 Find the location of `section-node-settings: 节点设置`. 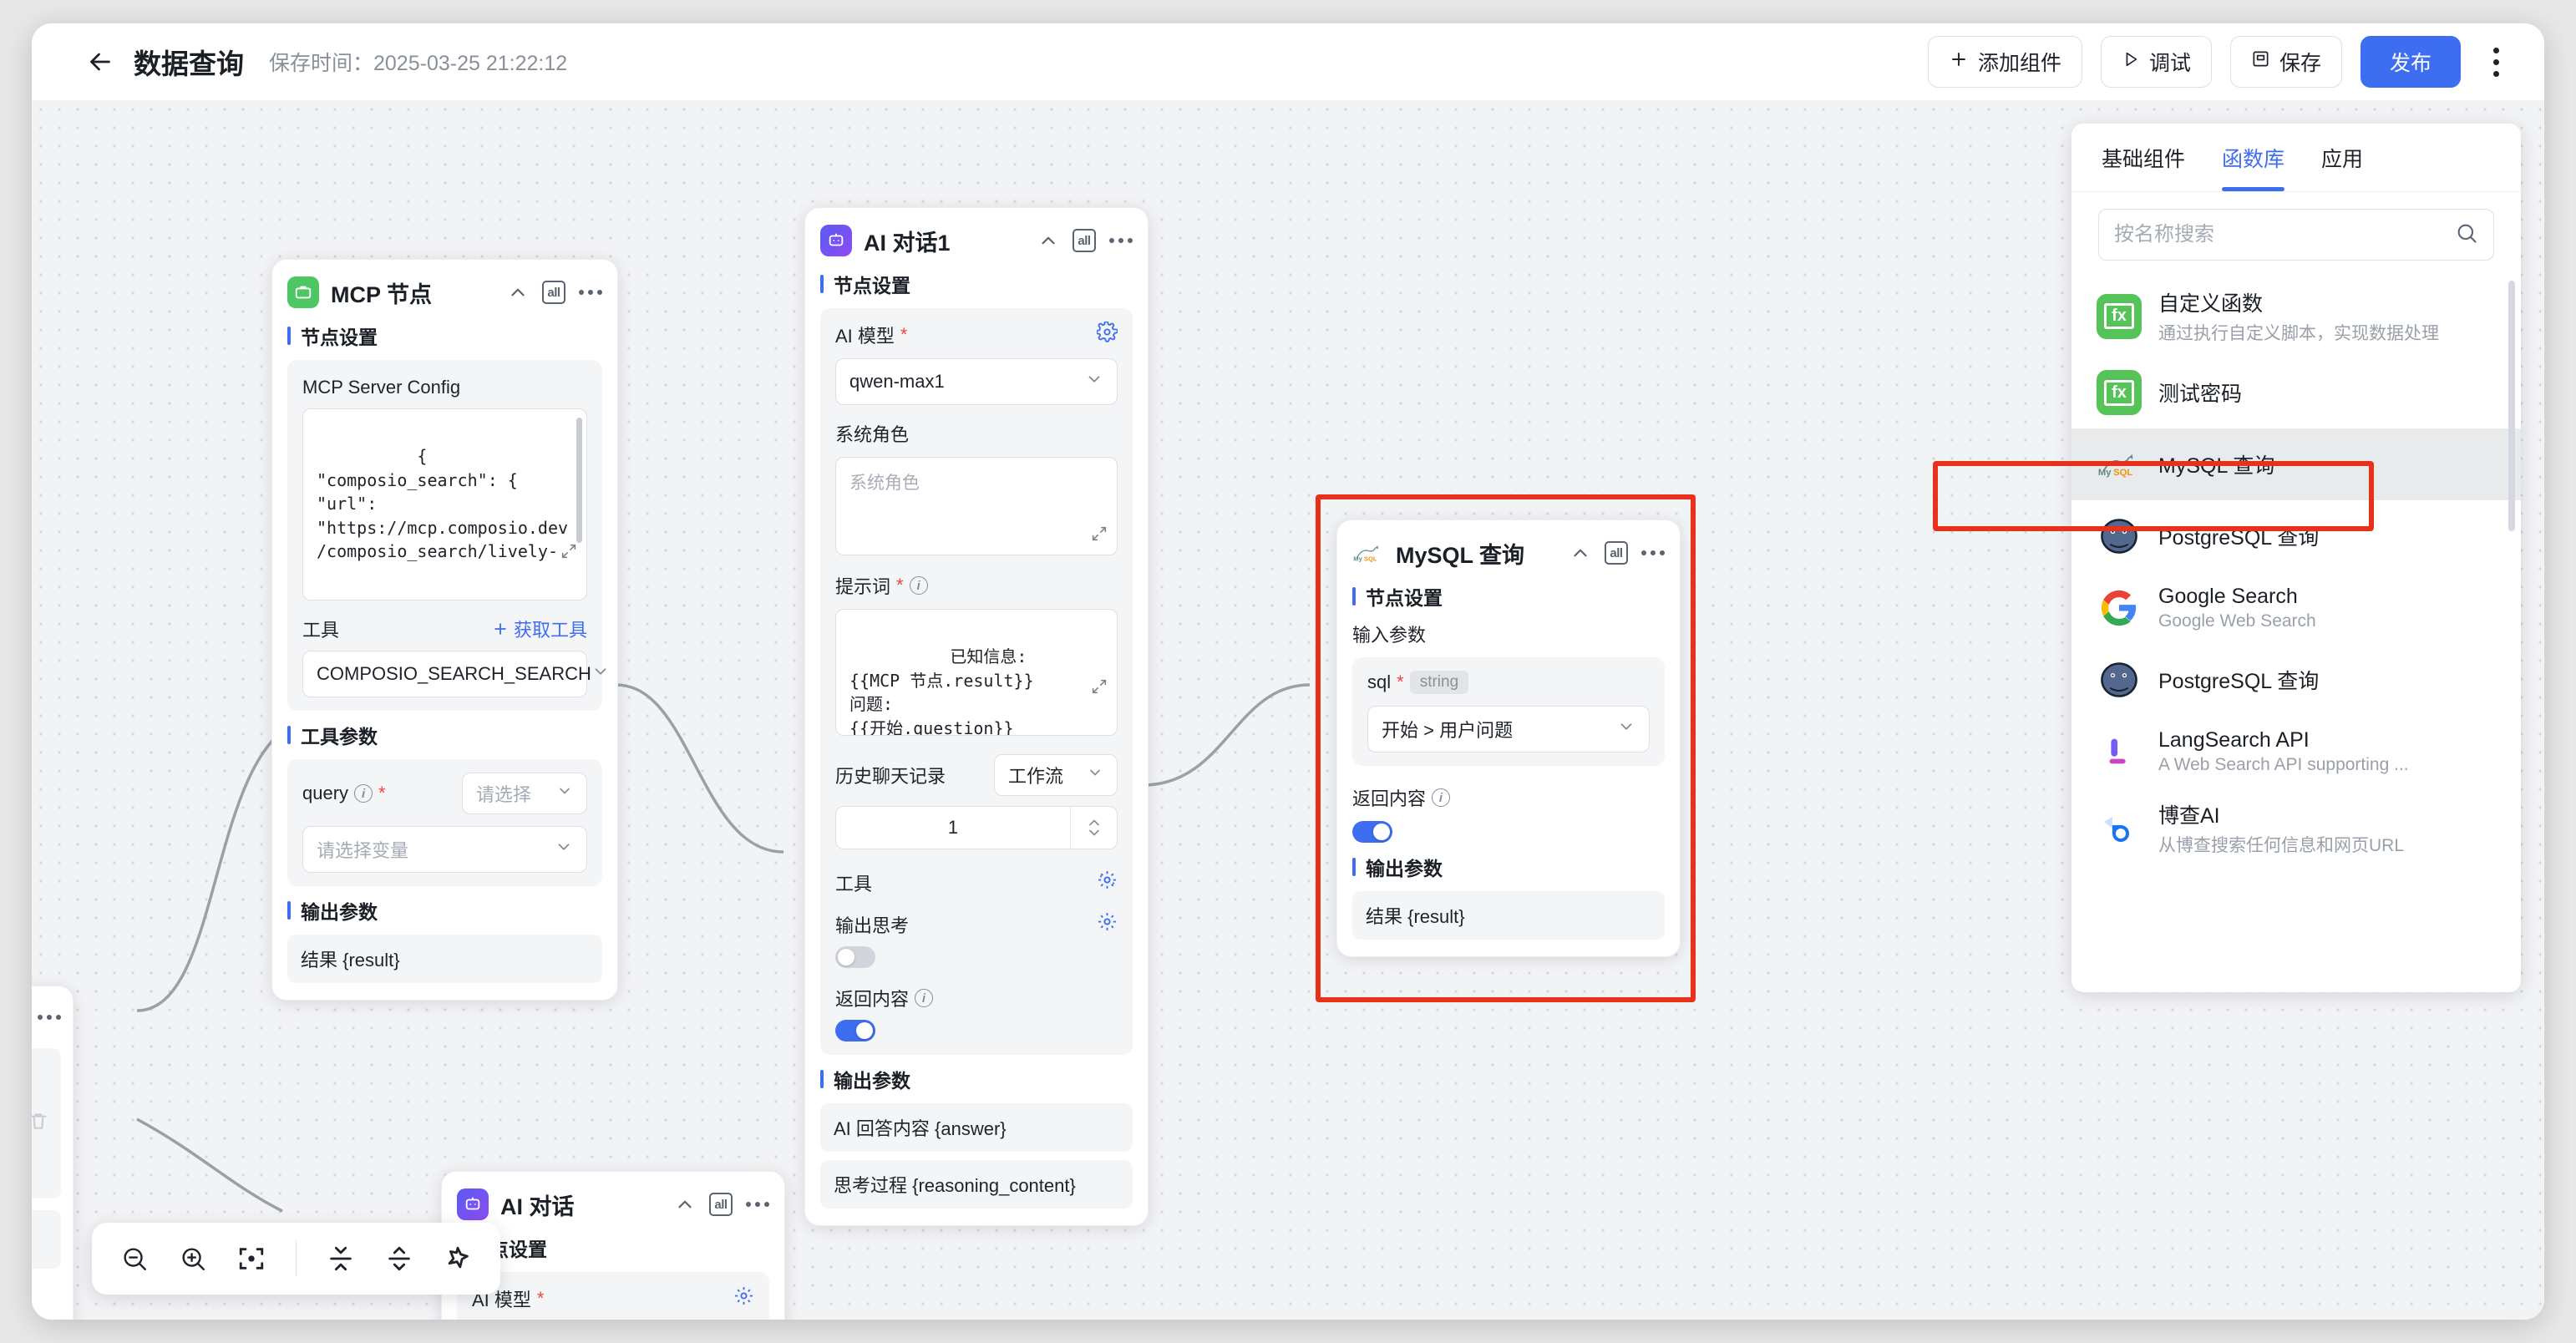

section-node-settings: 节点设置 is located at coordinates (976, 284).